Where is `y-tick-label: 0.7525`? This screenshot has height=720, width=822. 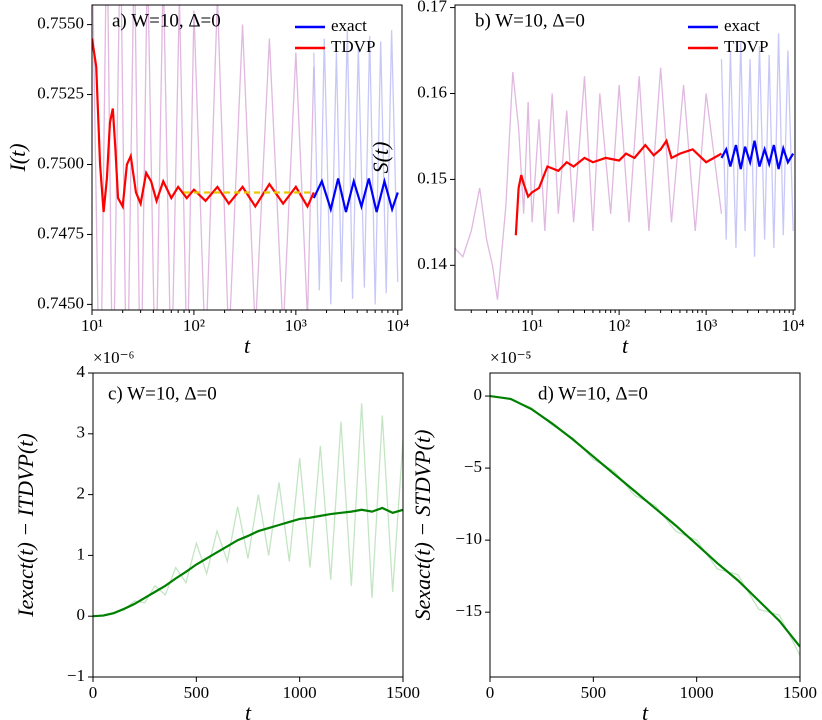
y-tick-label: 0.7525 is located at coordinates (60, 92).